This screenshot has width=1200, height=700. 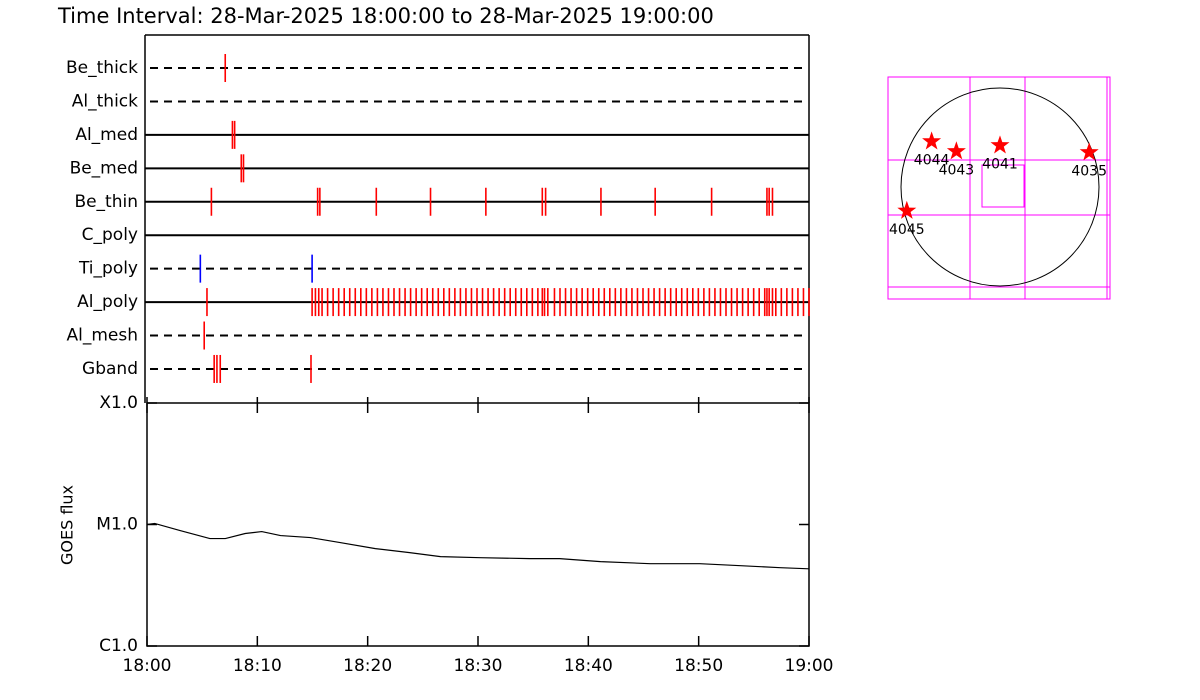 I want to click on region-label: 4041, so click(x=1000, y=164).